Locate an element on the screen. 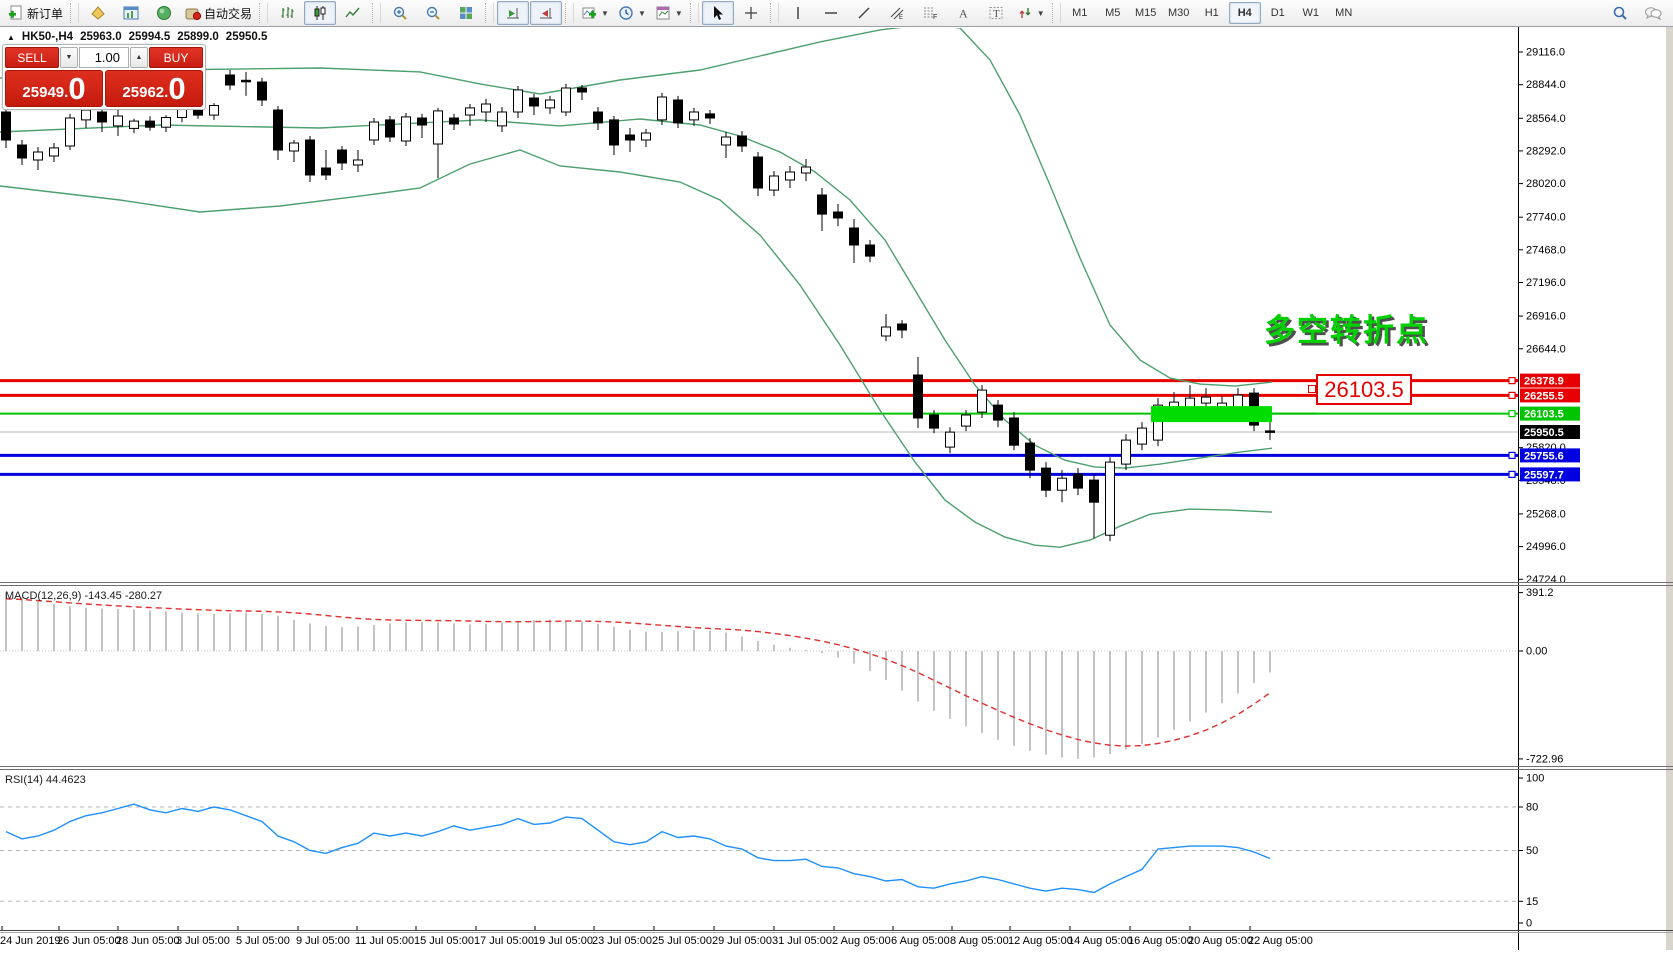 The height and width of the screenshot is (955, 1673). tab-timeframe-h1: H1 is located at coordinates (1211, 13).